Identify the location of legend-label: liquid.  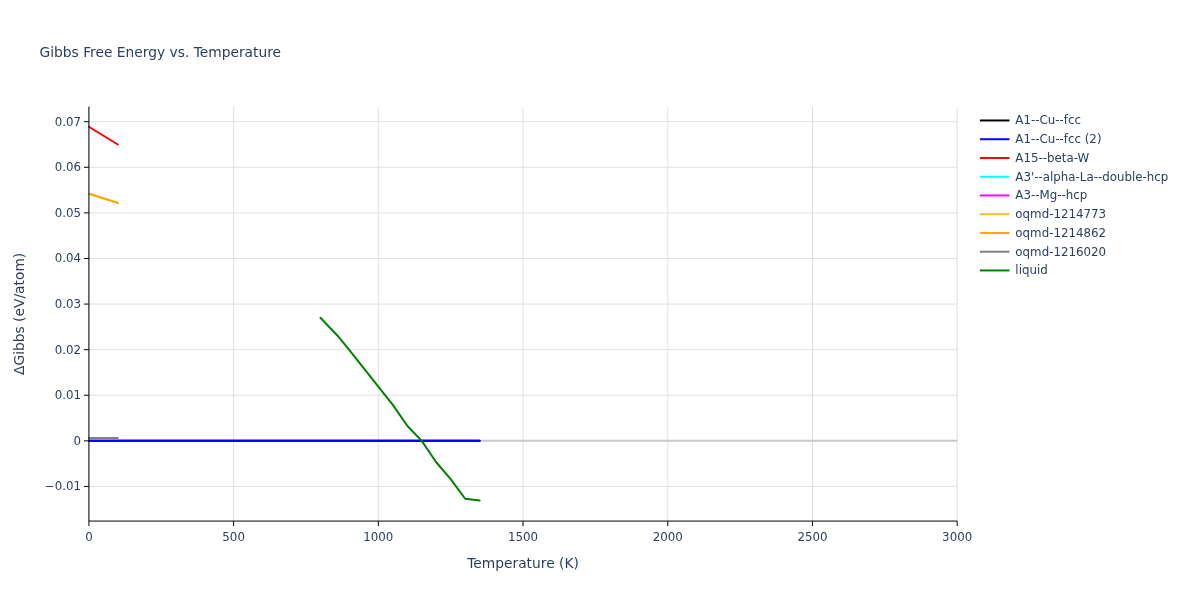
(1031, 270).